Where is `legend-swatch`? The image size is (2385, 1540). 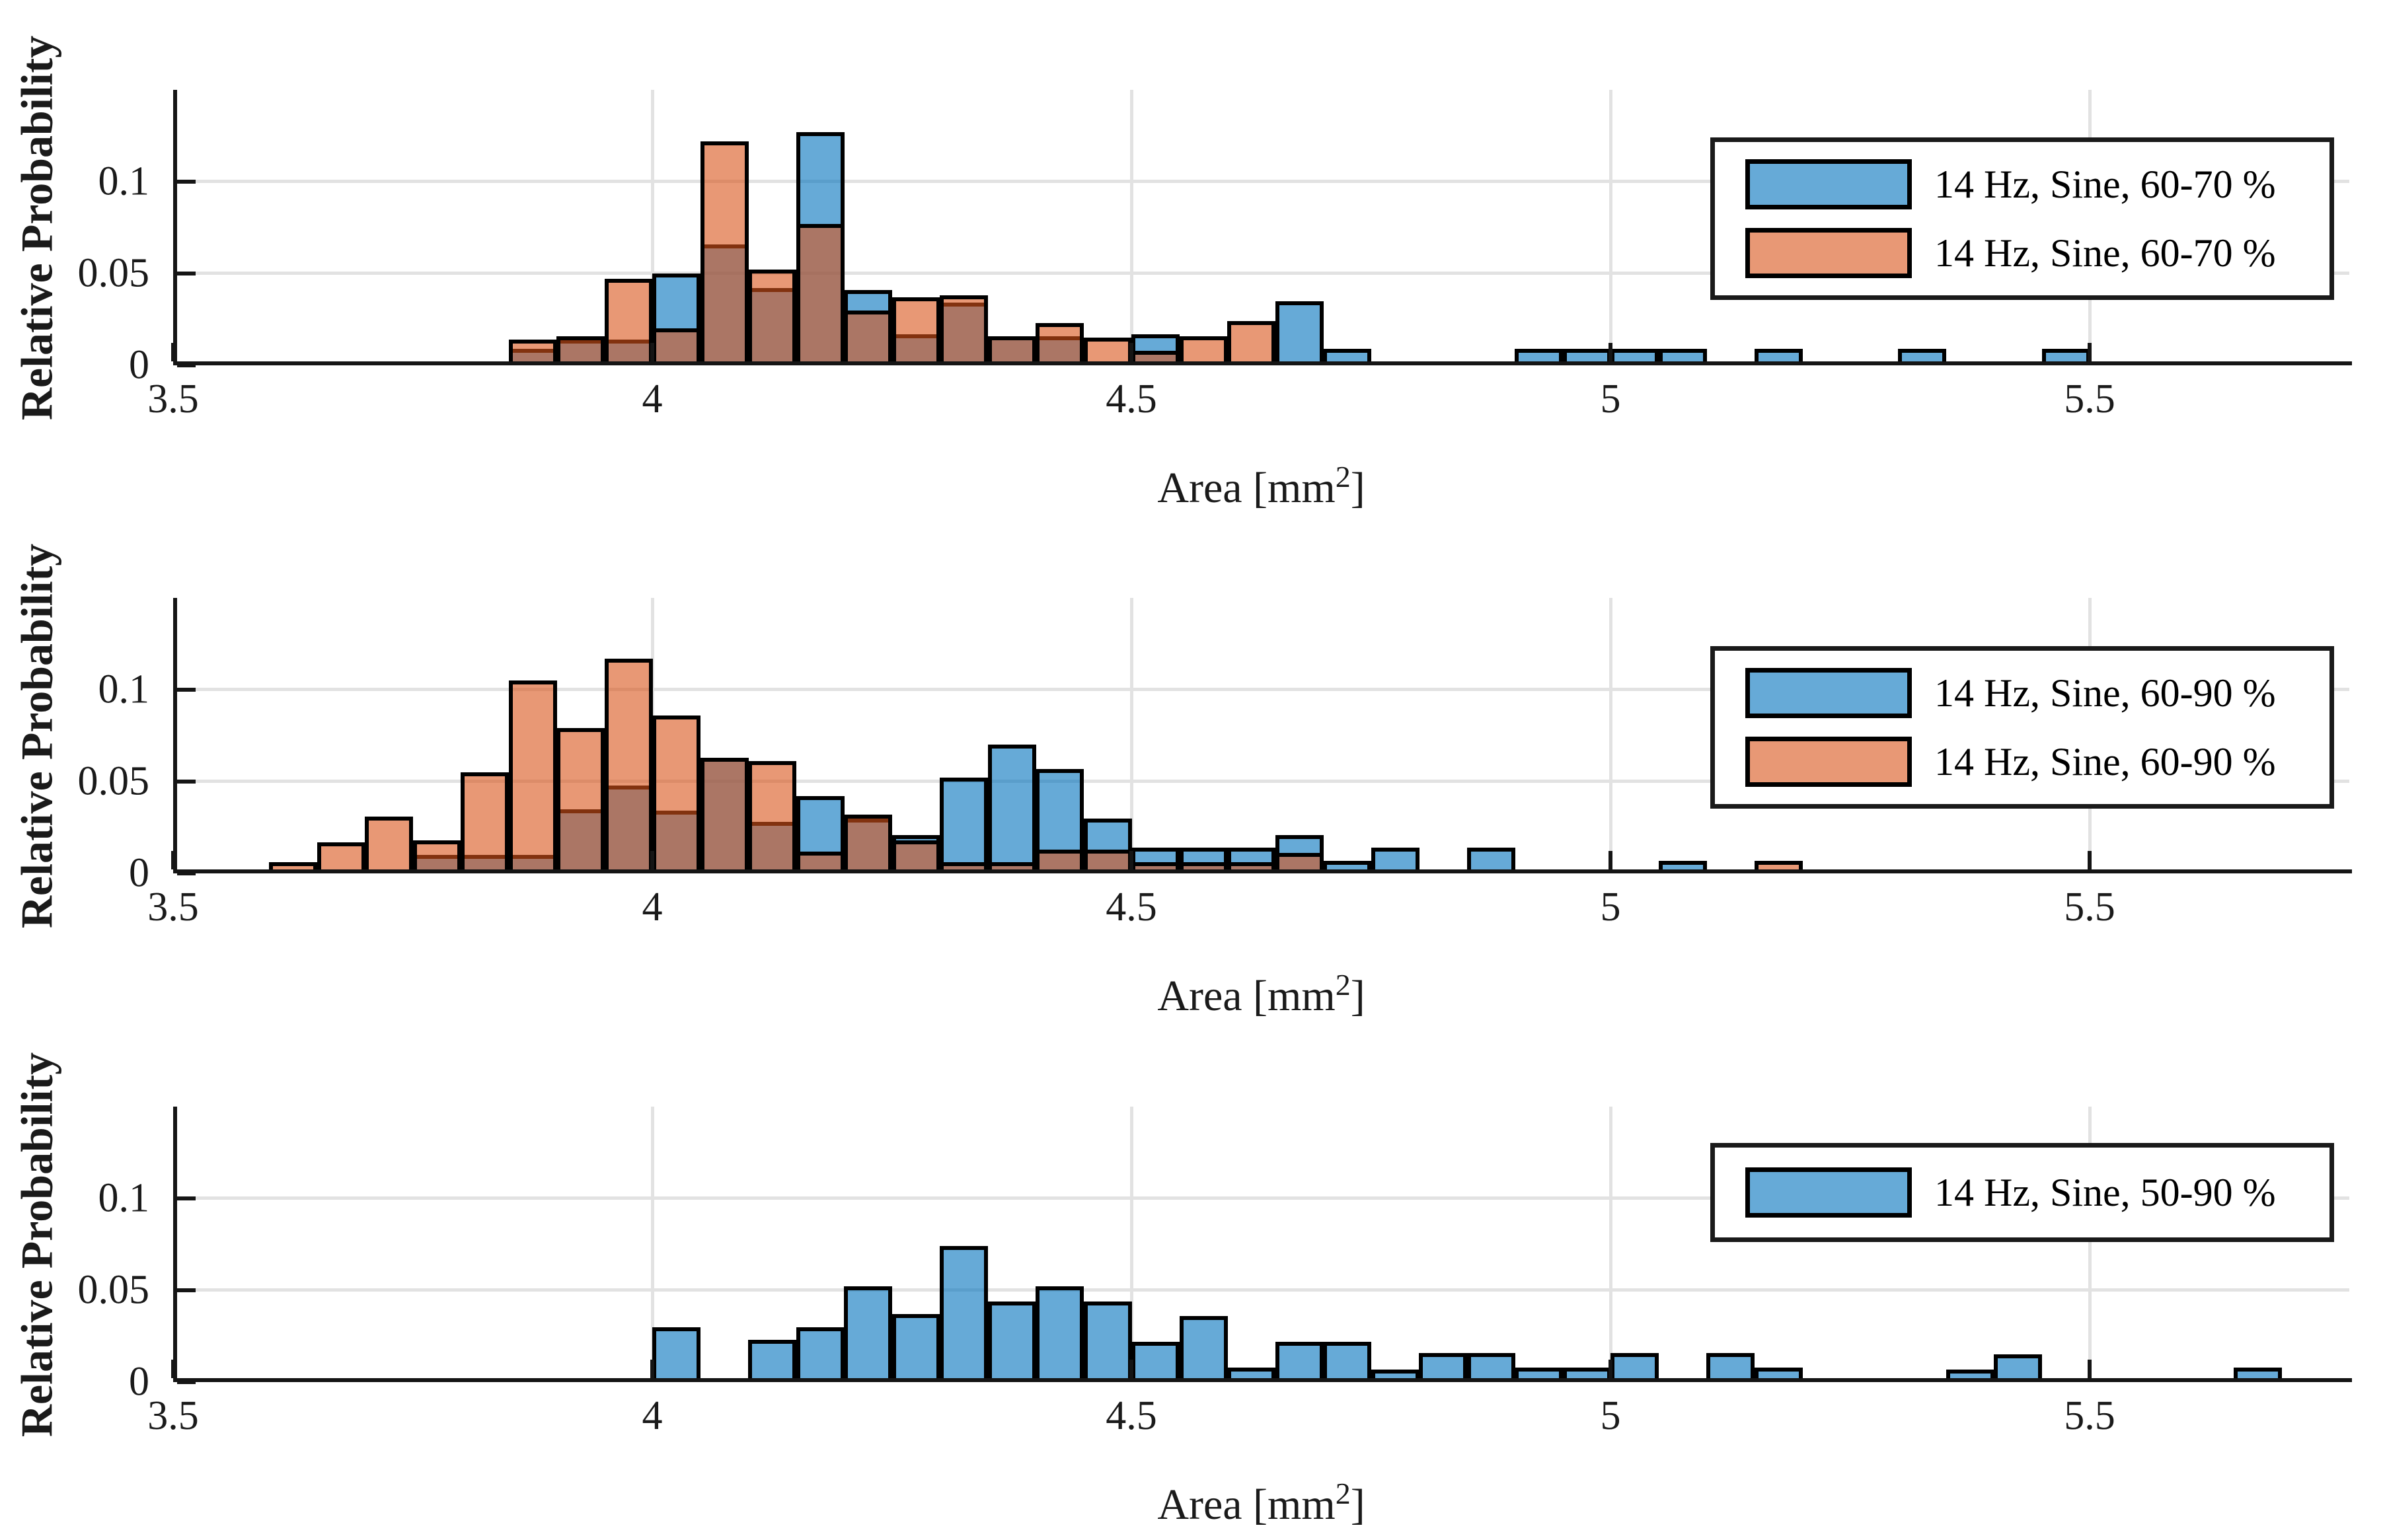
legend-swatch is located at coordinates (1829, 184).